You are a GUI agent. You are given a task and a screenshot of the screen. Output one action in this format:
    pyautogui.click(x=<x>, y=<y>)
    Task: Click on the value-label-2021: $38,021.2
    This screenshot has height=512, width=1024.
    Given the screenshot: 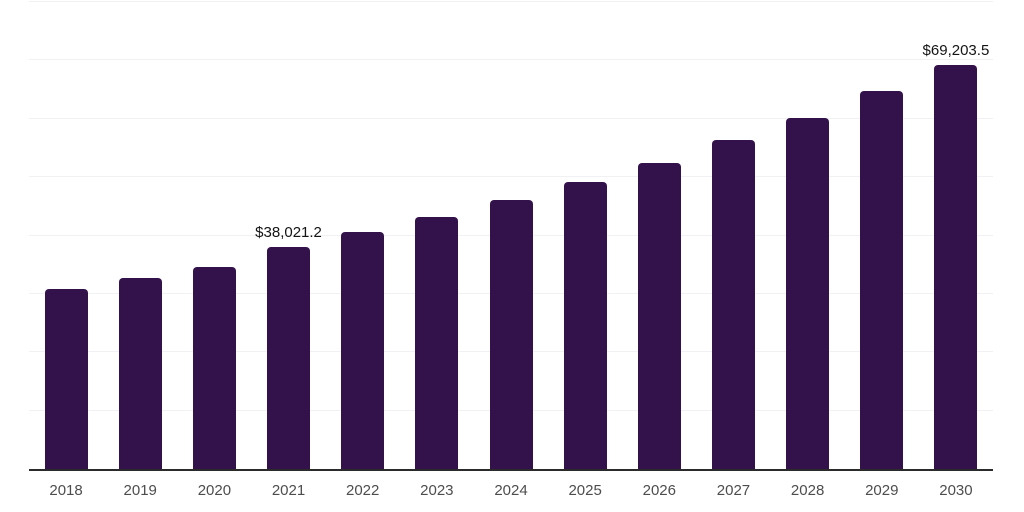 What is the action you would take?
    pyautogui.click(x=288, y=233)
    